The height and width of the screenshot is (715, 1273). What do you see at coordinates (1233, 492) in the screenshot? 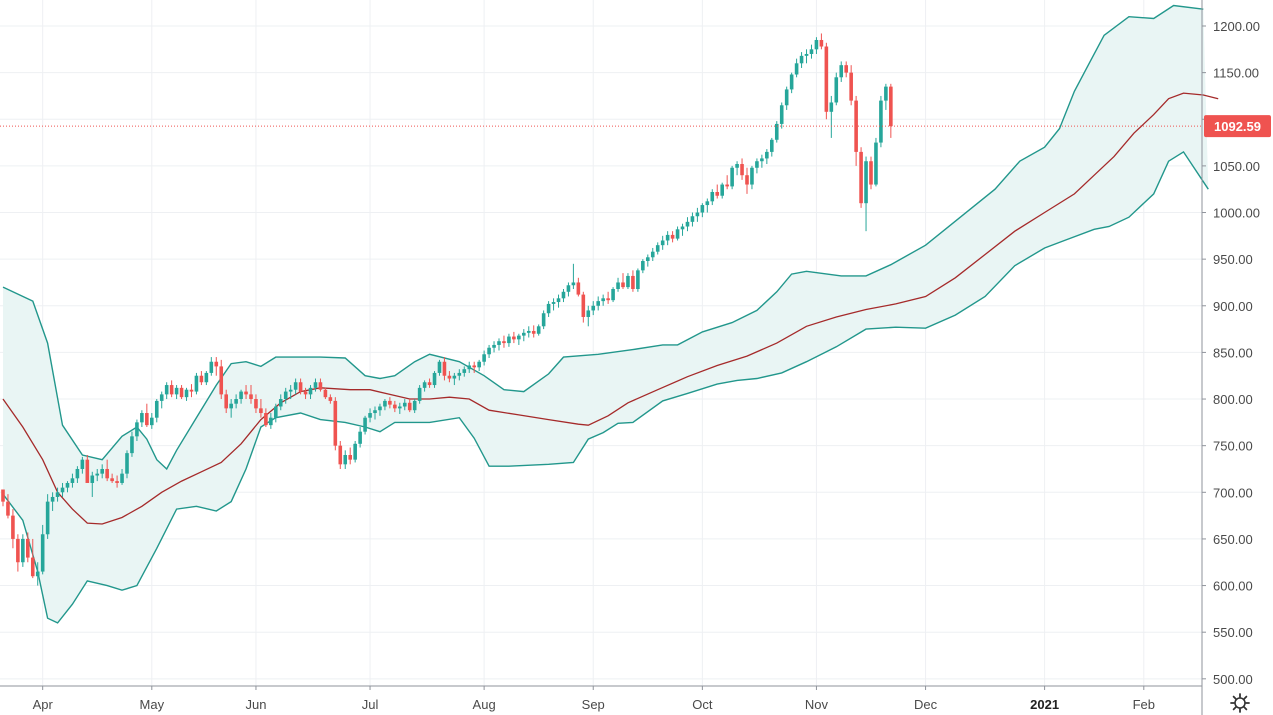
I see `y-tick-label: 700.00` at bounding box center [1233, 492].